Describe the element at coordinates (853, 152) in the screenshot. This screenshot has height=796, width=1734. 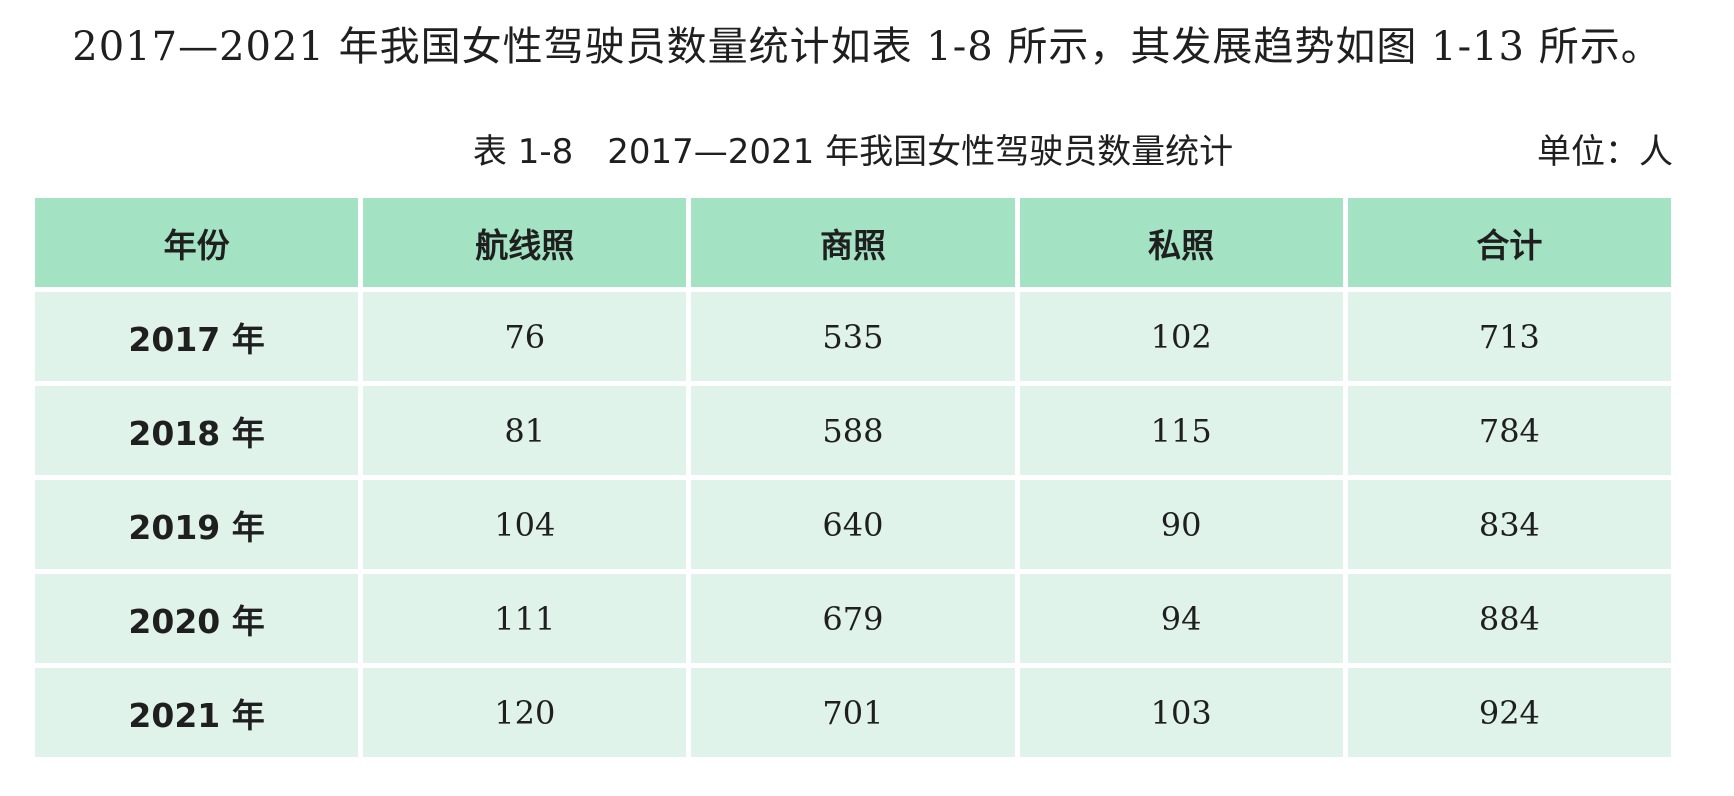
I see `table-caption: 表 1-8 2017—2021 年我国女性驾驶员数量统计` at that location.